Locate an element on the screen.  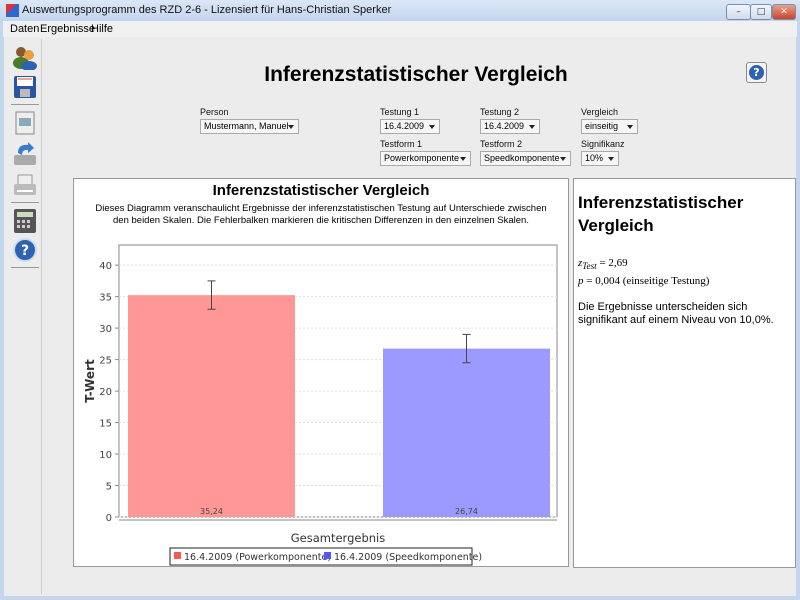
testung1-label: Testung 1 is located at coordinates (400, 112).